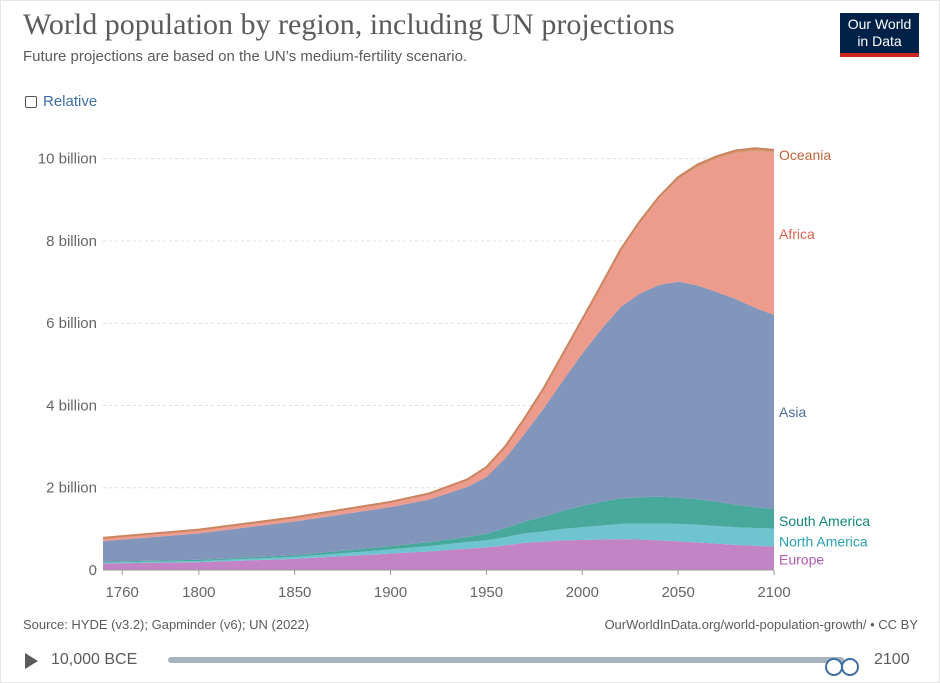  What do you see at coordinates (390, 592) in the screenshot?
I see `x-tick-label: 1900` at bounding box center [390, 592].